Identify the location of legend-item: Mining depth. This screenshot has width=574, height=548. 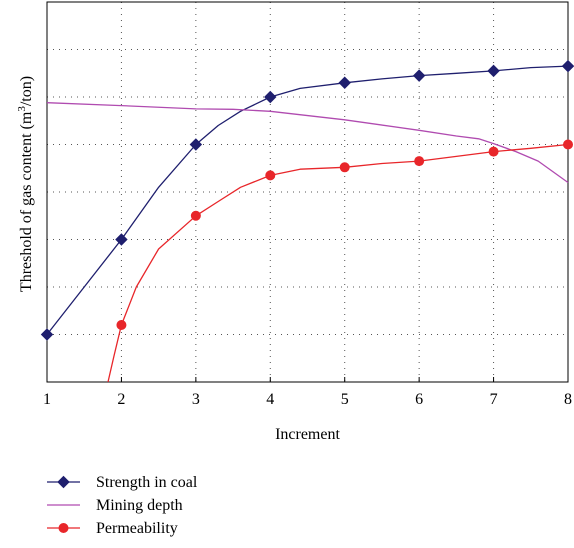
(115, 505).